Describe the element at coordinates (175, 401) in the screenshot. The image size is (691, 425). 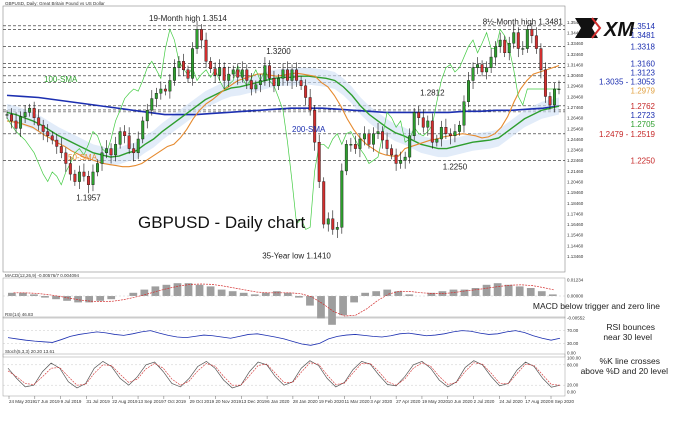
I see `x-tick-label: 7 Oct 2019` at that location.